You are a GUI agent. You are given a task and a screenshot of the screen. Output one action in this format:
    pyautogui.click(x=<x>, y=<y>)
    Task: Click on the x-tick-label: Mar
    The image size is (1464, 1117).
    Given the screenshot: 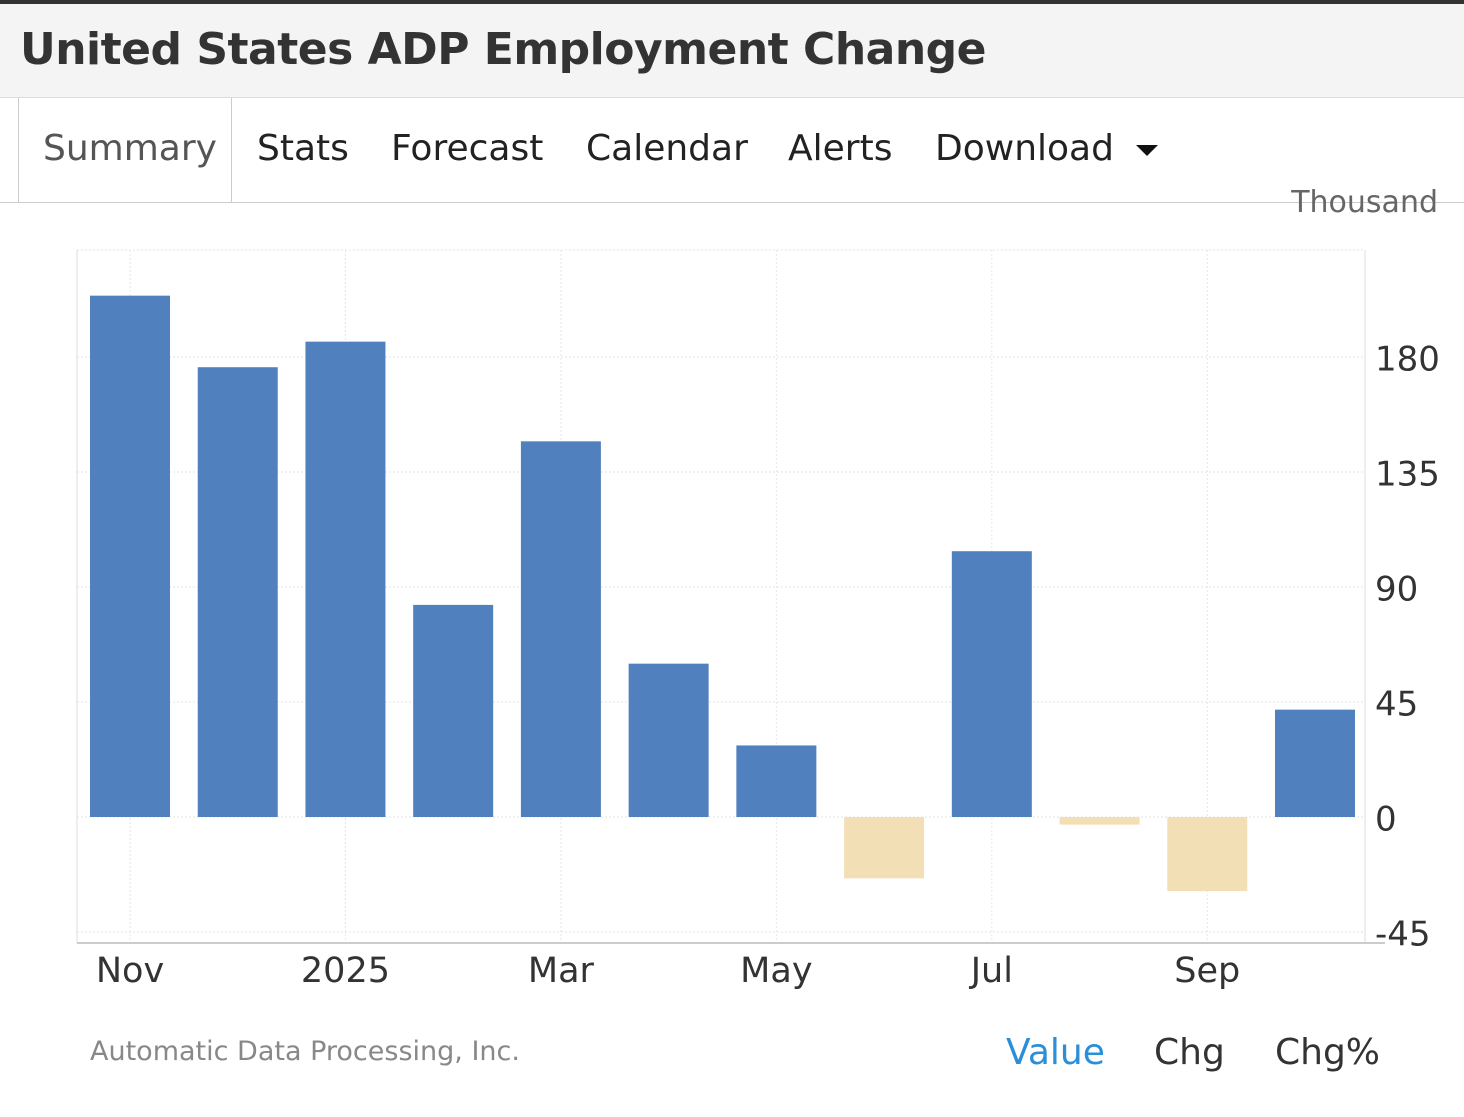 What is the action you would take?
    pyautogui.click(x=561, y=971)
    